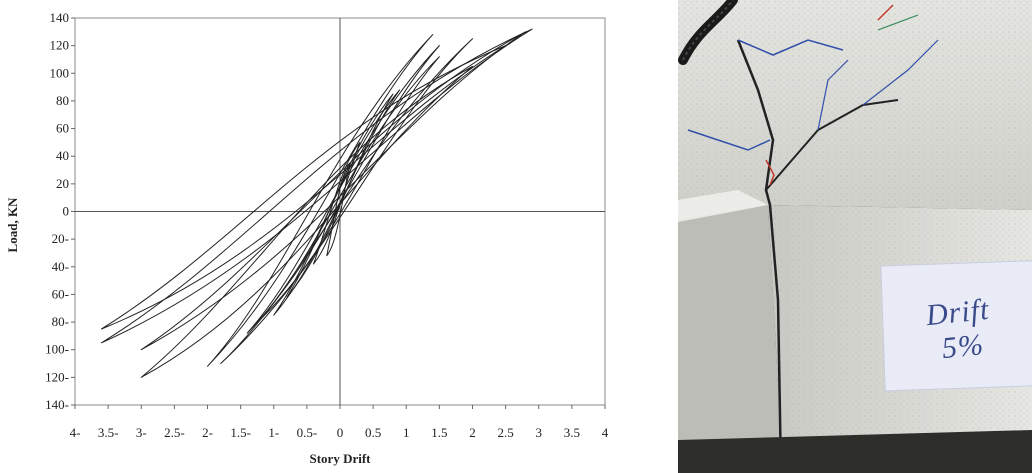  I want to click on drift-label-card, so click(956, 325).